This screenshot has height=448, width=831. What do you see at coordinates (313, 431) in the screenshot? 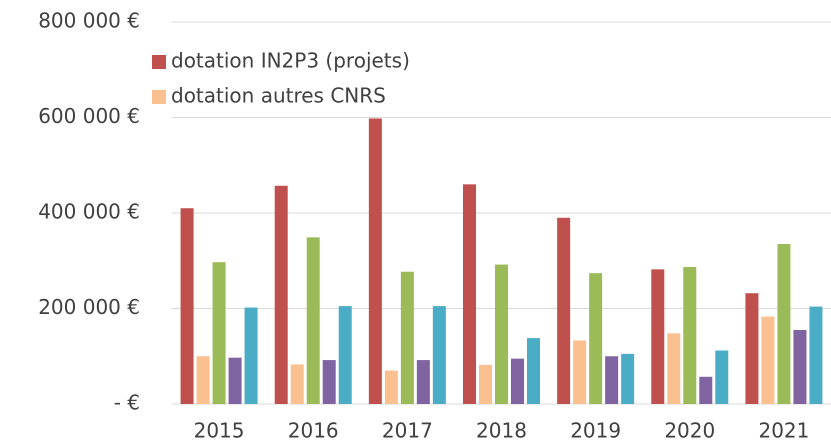
I see `x-tick-label: 2016` at bounding box center [313, 431].